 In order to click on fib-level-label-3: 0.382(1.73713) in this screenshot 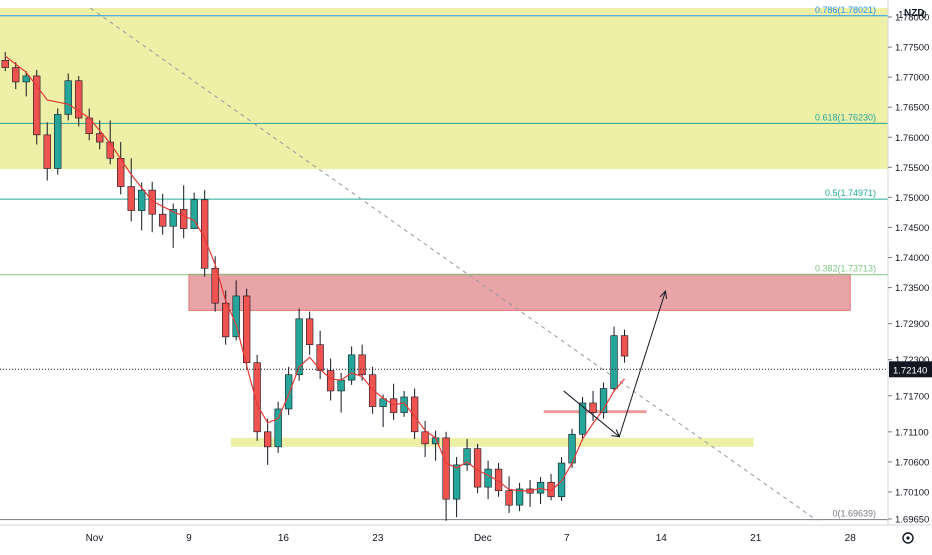, I will do `click(845, 269)`.